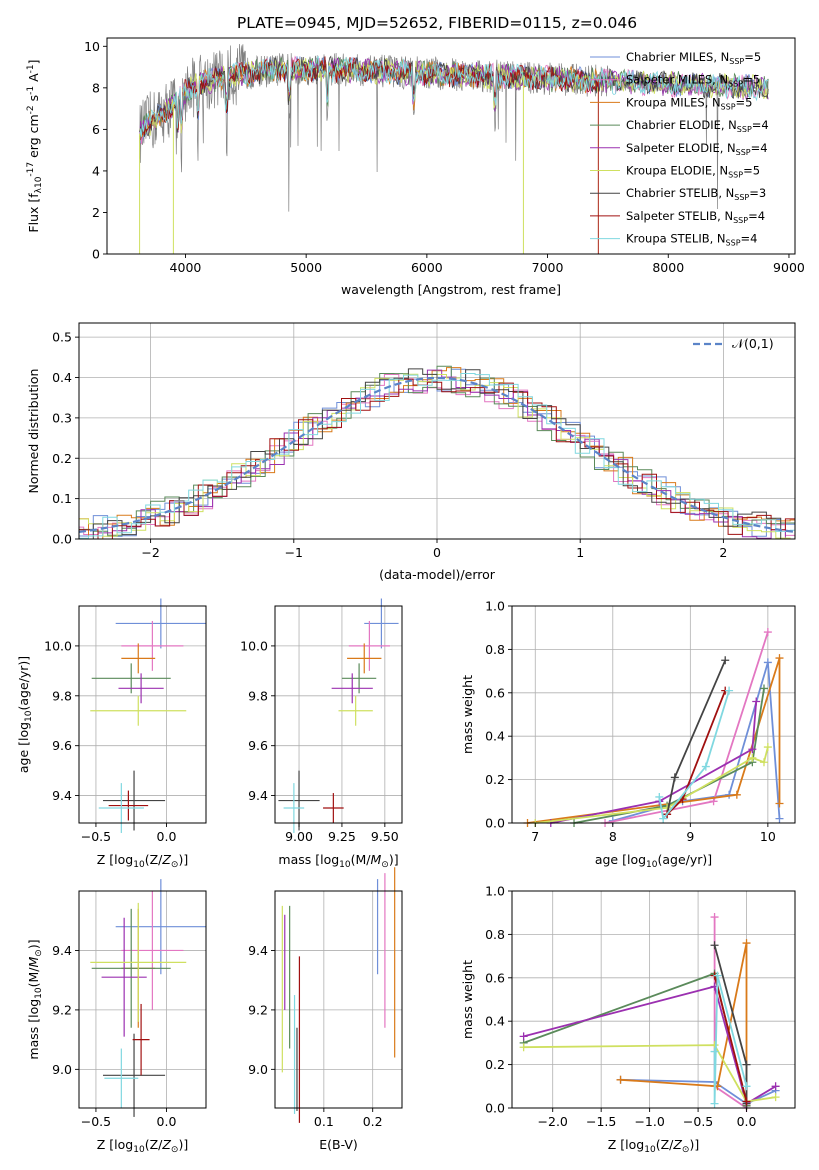 The height and width of the screenshot is (1170, 819). Describe the element at coordinates (723, 552) in the screenshot. I see `x-tick-label: 2` at that location.